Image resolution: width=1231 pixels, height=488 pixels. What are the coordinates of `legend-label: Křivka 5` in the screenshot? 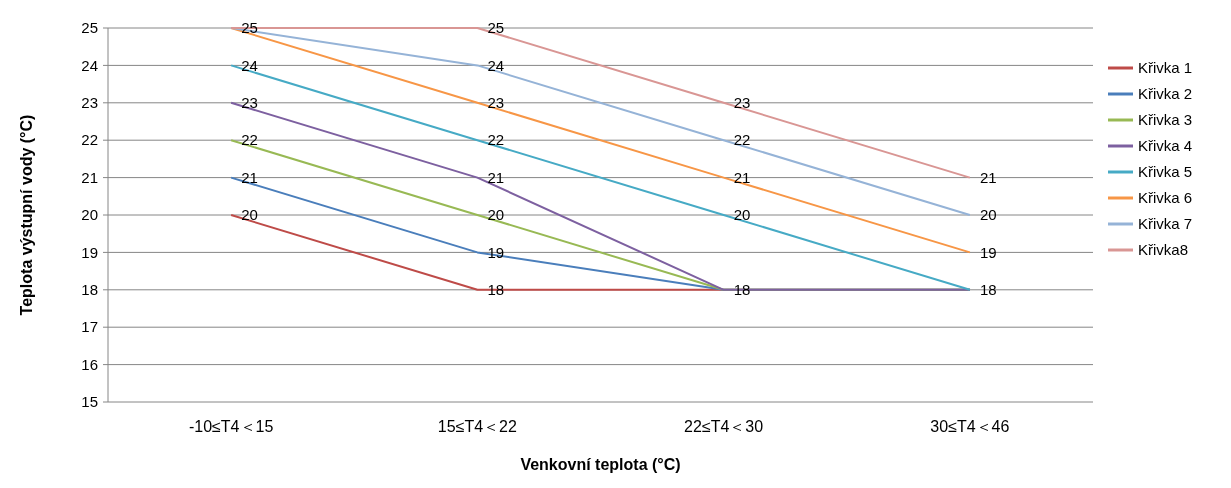 It's located at (1165, 172).